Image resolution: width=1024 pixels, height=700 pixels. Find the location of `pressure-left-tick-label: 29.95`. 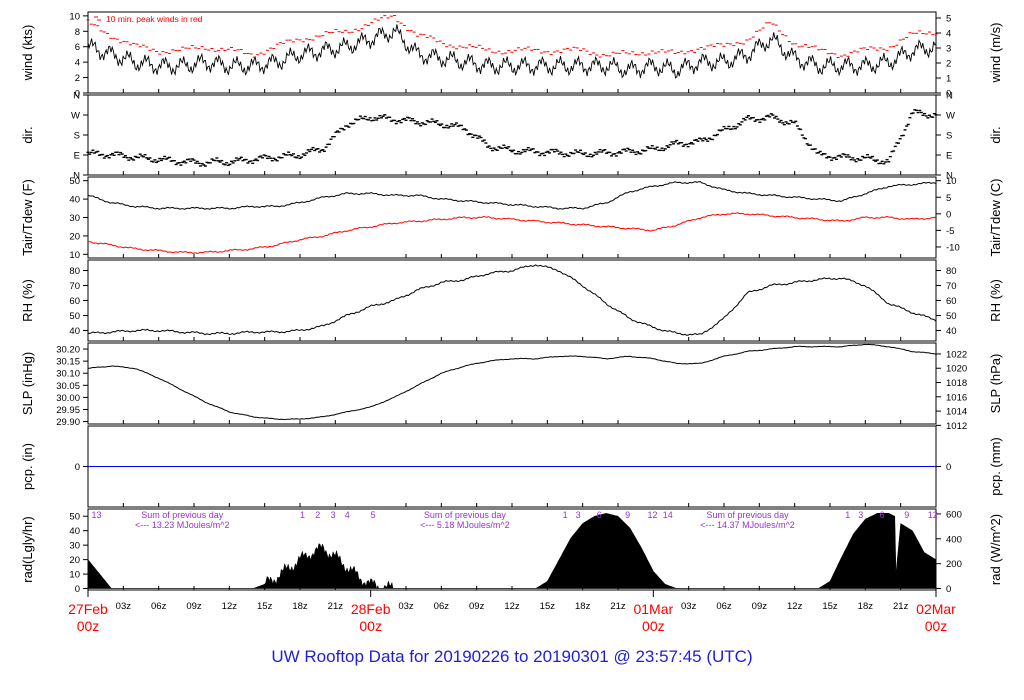

pressure-left-tick-label: 29.95 is located at coordinates (68, 410).